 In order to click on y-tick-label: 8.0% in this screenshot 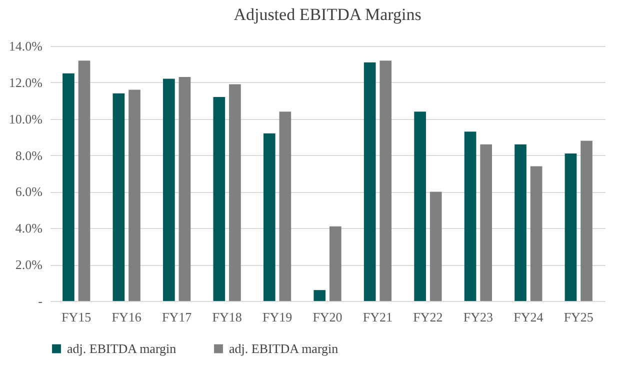, I will do `click(29, 155)`.